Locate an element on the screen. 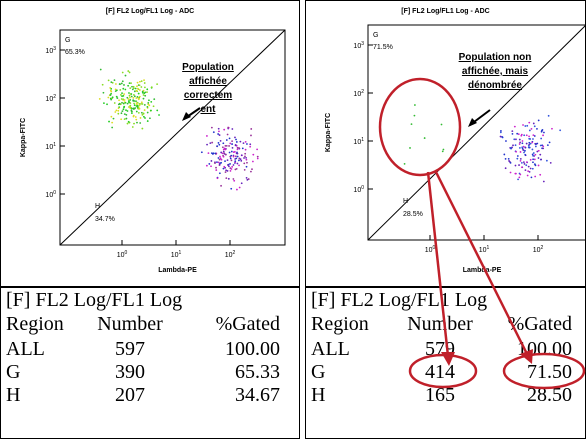 The width and height of the screenshot is (586, 439). region-name: H is located at coordinates (97, 206).